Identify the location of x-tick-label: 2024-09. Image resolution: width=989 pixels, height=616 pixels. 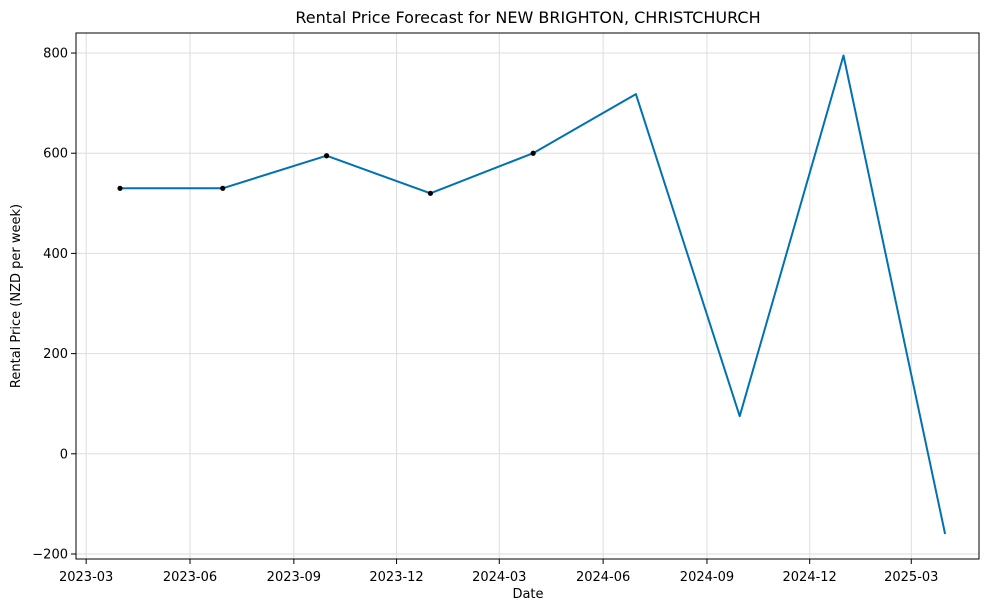
(707, 577).